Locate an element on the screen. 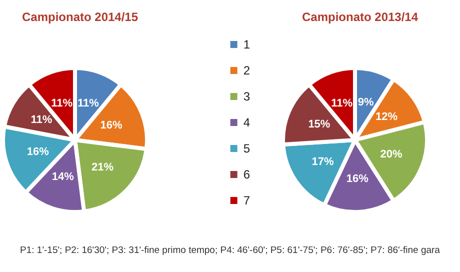 The height and width of the screenshot is (272, 460). data-label: 21% is located at coordinates (103, 168).